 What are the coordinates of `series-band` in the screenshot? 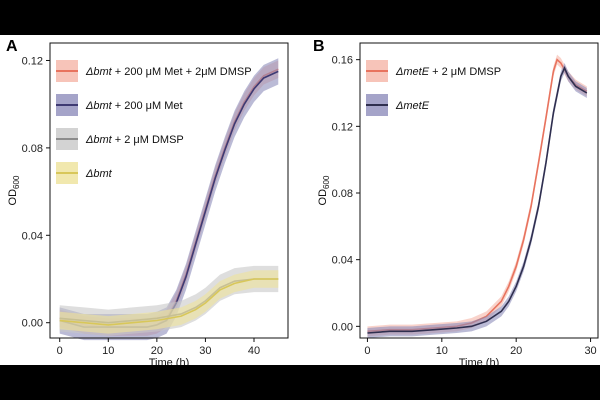 It's located at (169, 302).